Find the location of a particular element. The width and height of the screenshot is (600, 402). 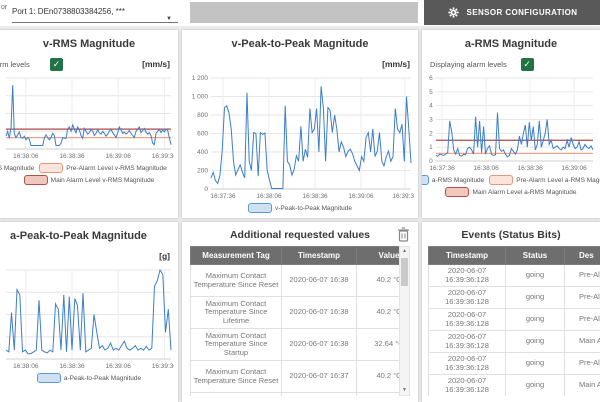

table-cell: Pre-Al Ma is located at coordinates (582, 364).